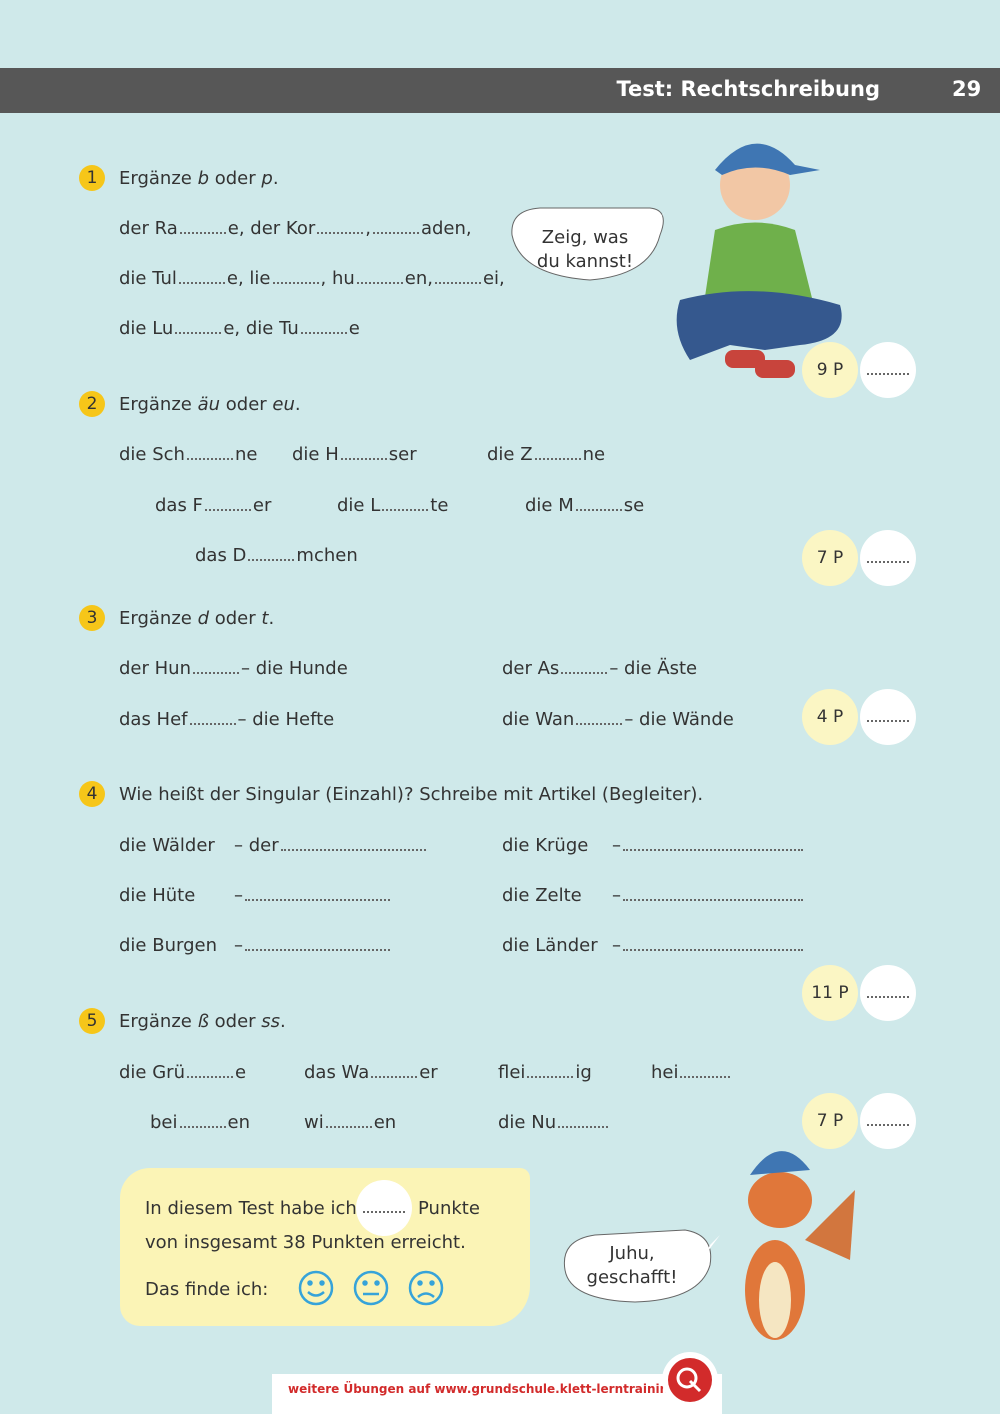 This screenshot has width=1000, height=1414. What do you see at coordinates (545, 1072) in the screenshot?
I see `exercise-item: flei ig` at bounding box center [545, 1072].